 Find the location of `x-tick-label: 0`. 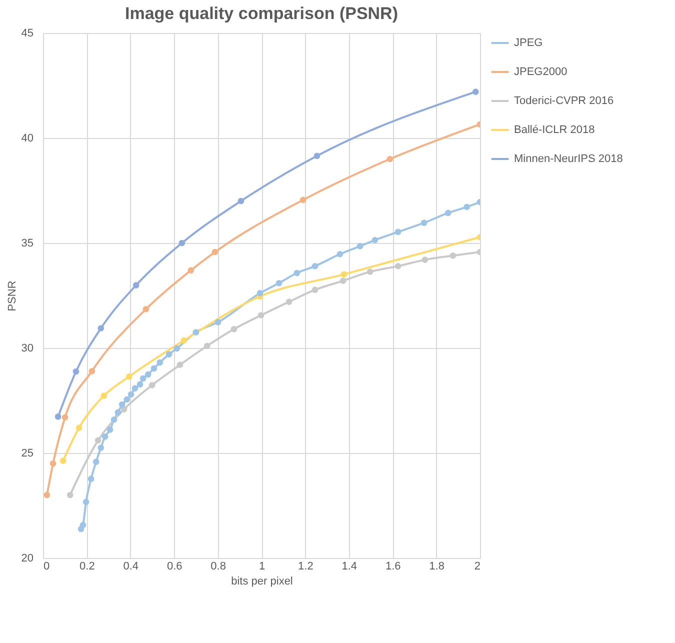

x-tick-label: 0 is located at coordinates (47, 566).